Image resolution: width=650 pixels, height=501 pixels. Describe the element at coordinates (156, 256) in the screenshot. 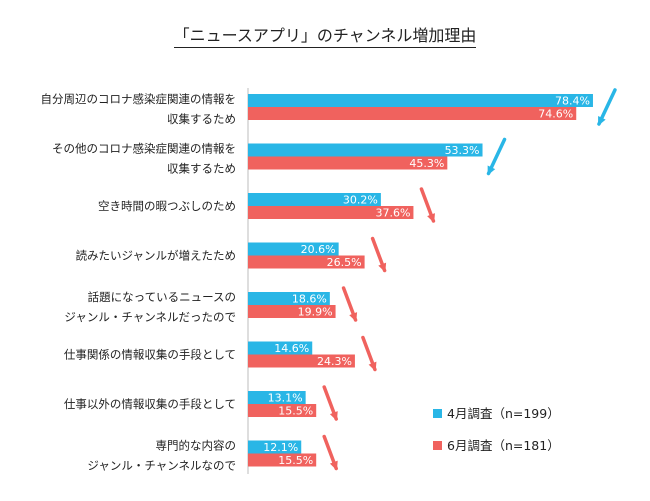

I see `category-label: 読みたいジャンルが増えたため` at that location.